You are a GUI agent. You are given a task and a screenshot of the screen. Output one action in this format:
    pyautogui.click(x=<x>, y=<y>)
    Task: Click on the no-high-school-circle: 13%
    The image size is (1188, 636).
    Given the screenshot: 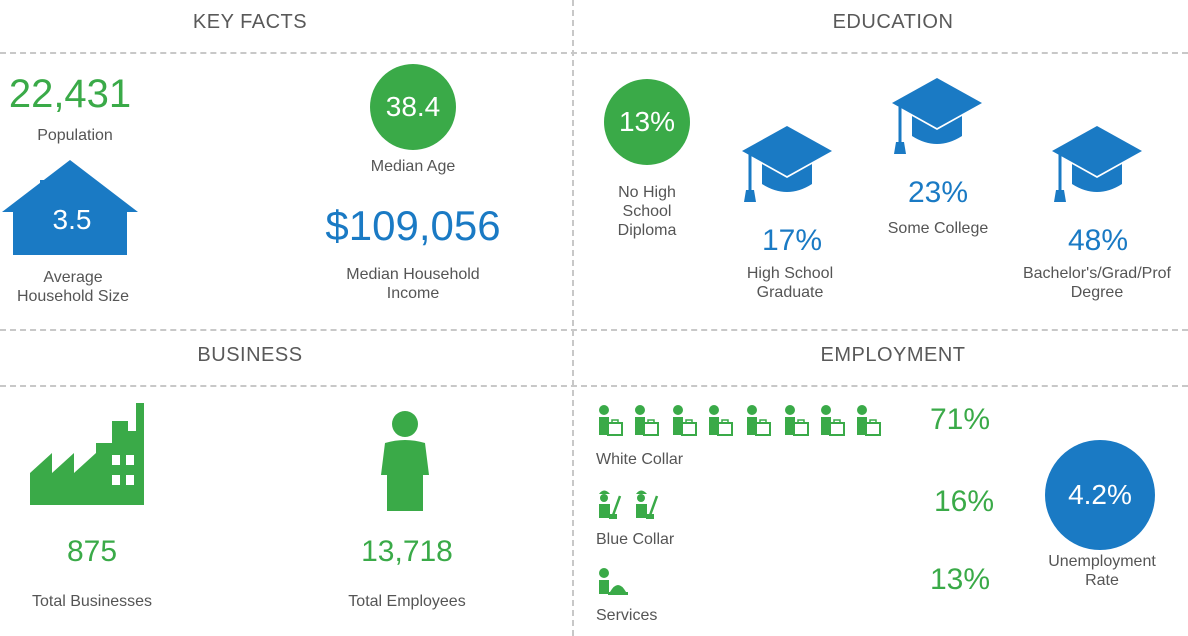 What is the action you would take?
    pyautogui.click(x=647, y=122)
    